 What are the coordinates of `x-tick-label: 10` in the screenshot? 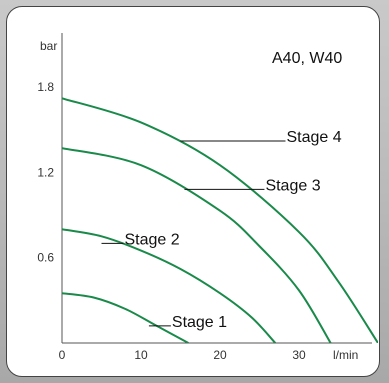 It's located at (141, 355).